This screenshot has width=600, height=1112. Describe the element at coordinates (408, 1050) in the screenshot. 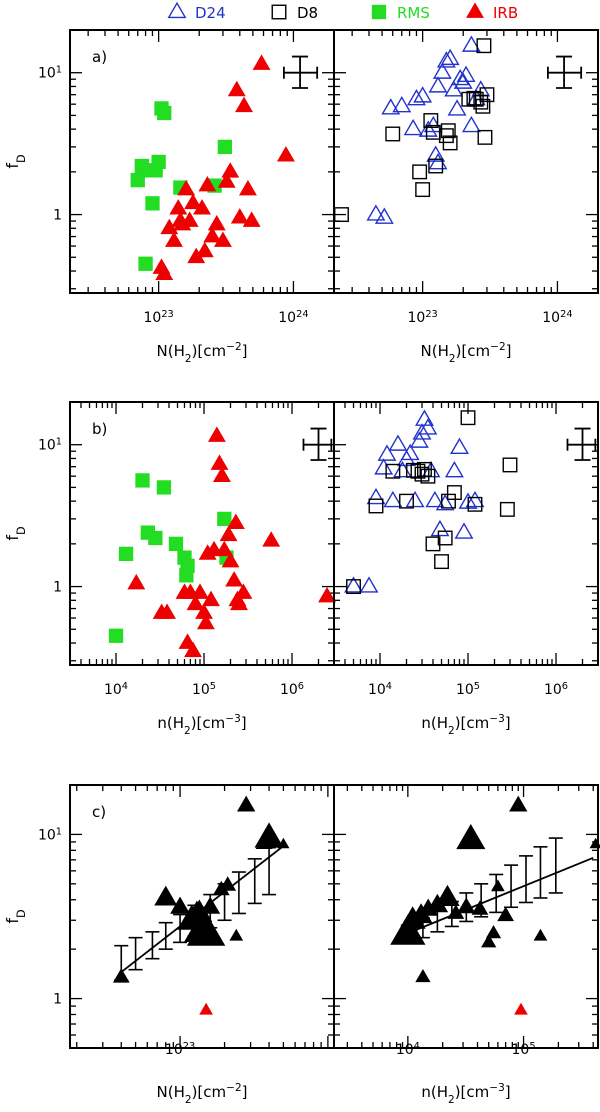

I see `x-tick-label: 10⁴` at that location.